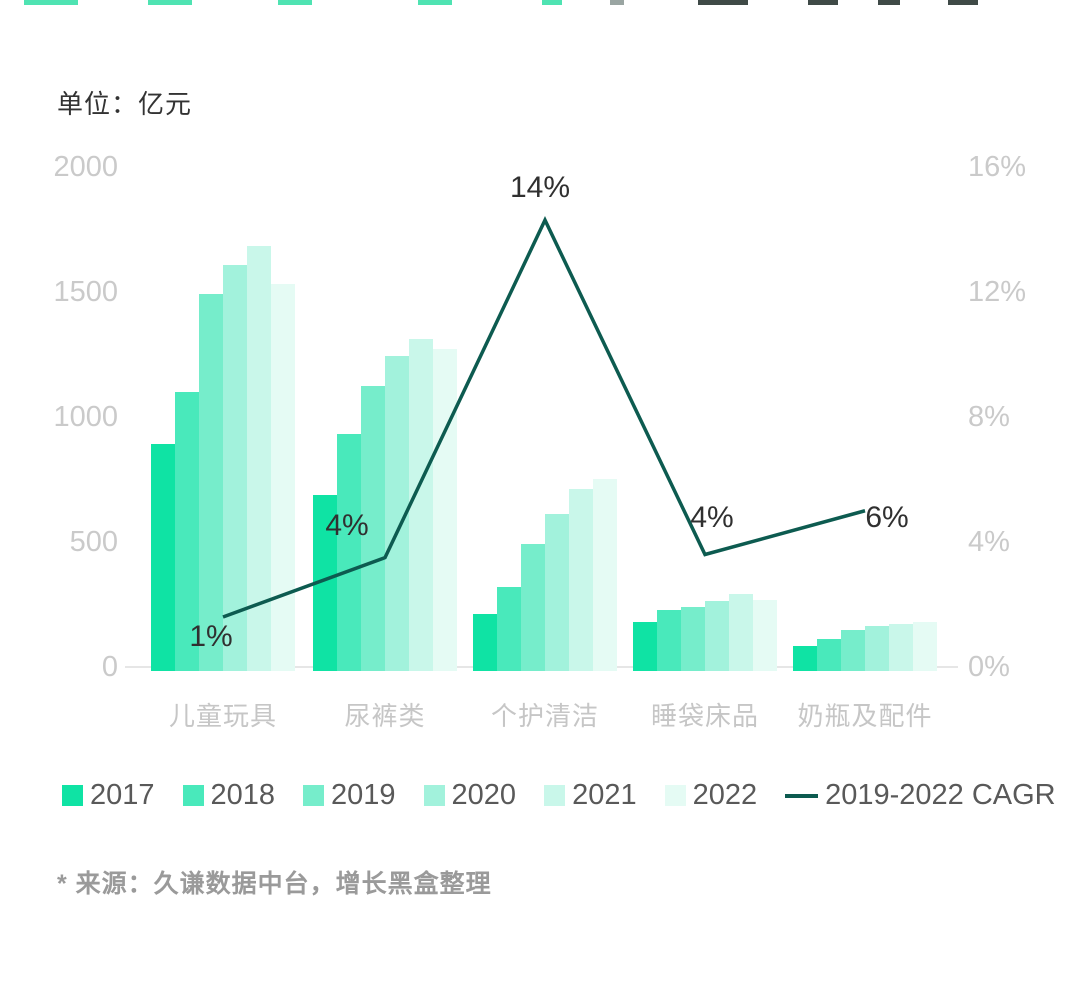 The width and height of the screenshot is (1080, 982). What do you see at coordinates (211, 636) in the screenshot?
I see `cagr-value-label: 1%` at bounding box center [211, 636].